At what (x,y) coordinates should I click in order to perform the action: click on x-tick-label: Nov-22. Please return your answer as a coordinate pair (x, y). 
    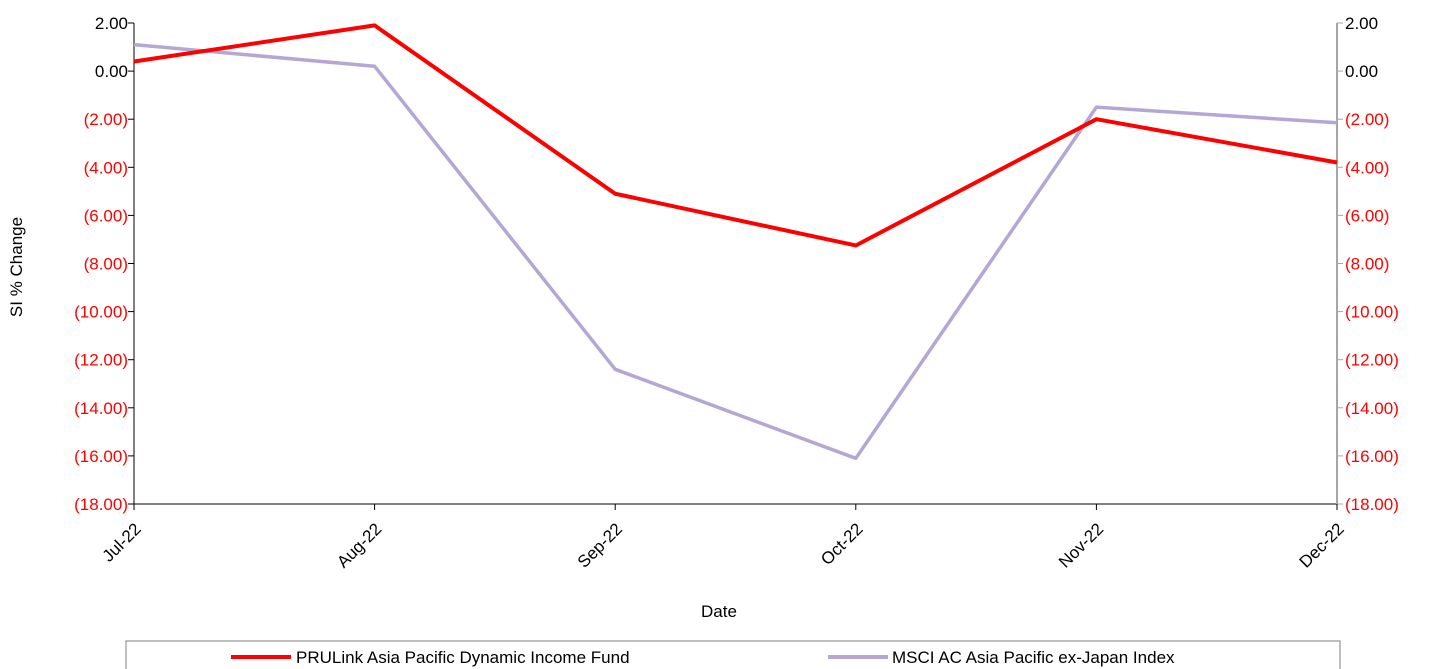
    Looking at the image, I should click on (1081, 545).